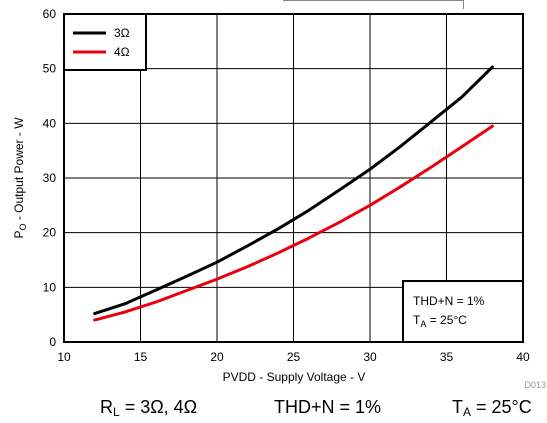 This screenshot has width=547, height=423. What do you see at coordinates (535, 385) in the screenshot?
I see `figure-id: D013` at bounding box center [535, 385].